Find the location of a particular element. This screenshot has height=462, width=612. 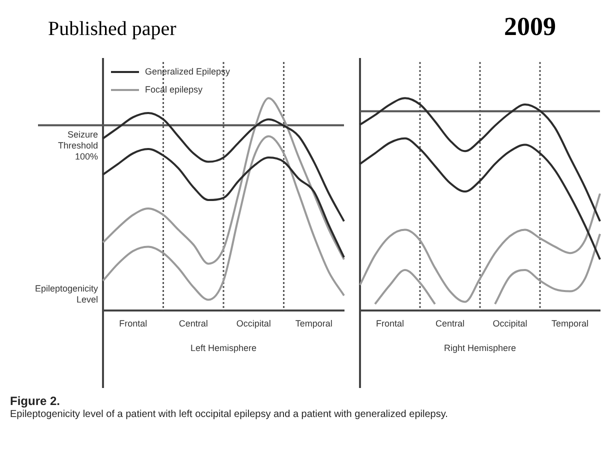

ref-line-label: Seizure Threshold 100% is located at coordinates (78, 145).